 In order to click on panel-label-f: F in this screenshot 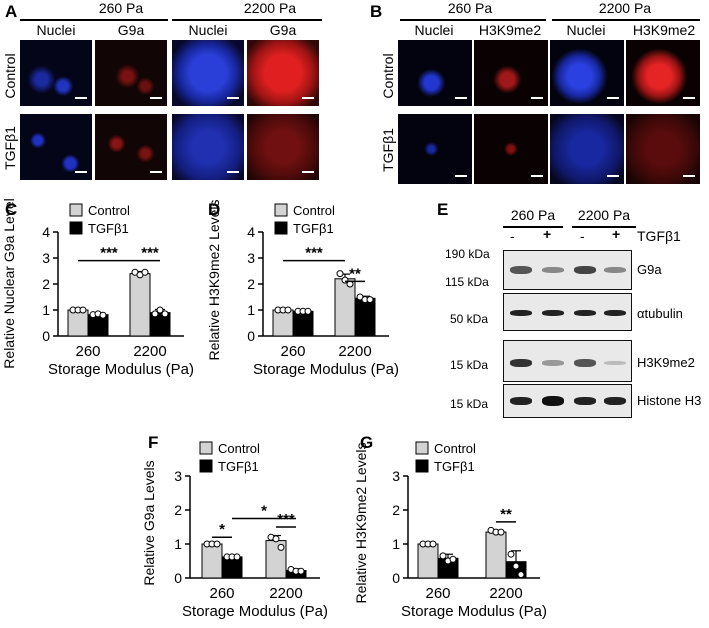, I will do `click(153, 442)`.